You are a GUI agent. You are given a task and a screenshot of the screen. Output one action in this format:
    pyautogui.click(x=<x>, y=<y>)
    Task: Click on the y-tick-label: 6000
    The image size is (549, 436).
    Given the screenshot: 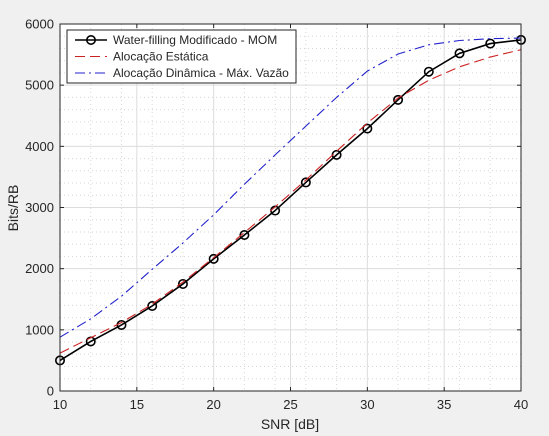 What is the action you would take?
    pyautogui.click(x=39, y=24)
    